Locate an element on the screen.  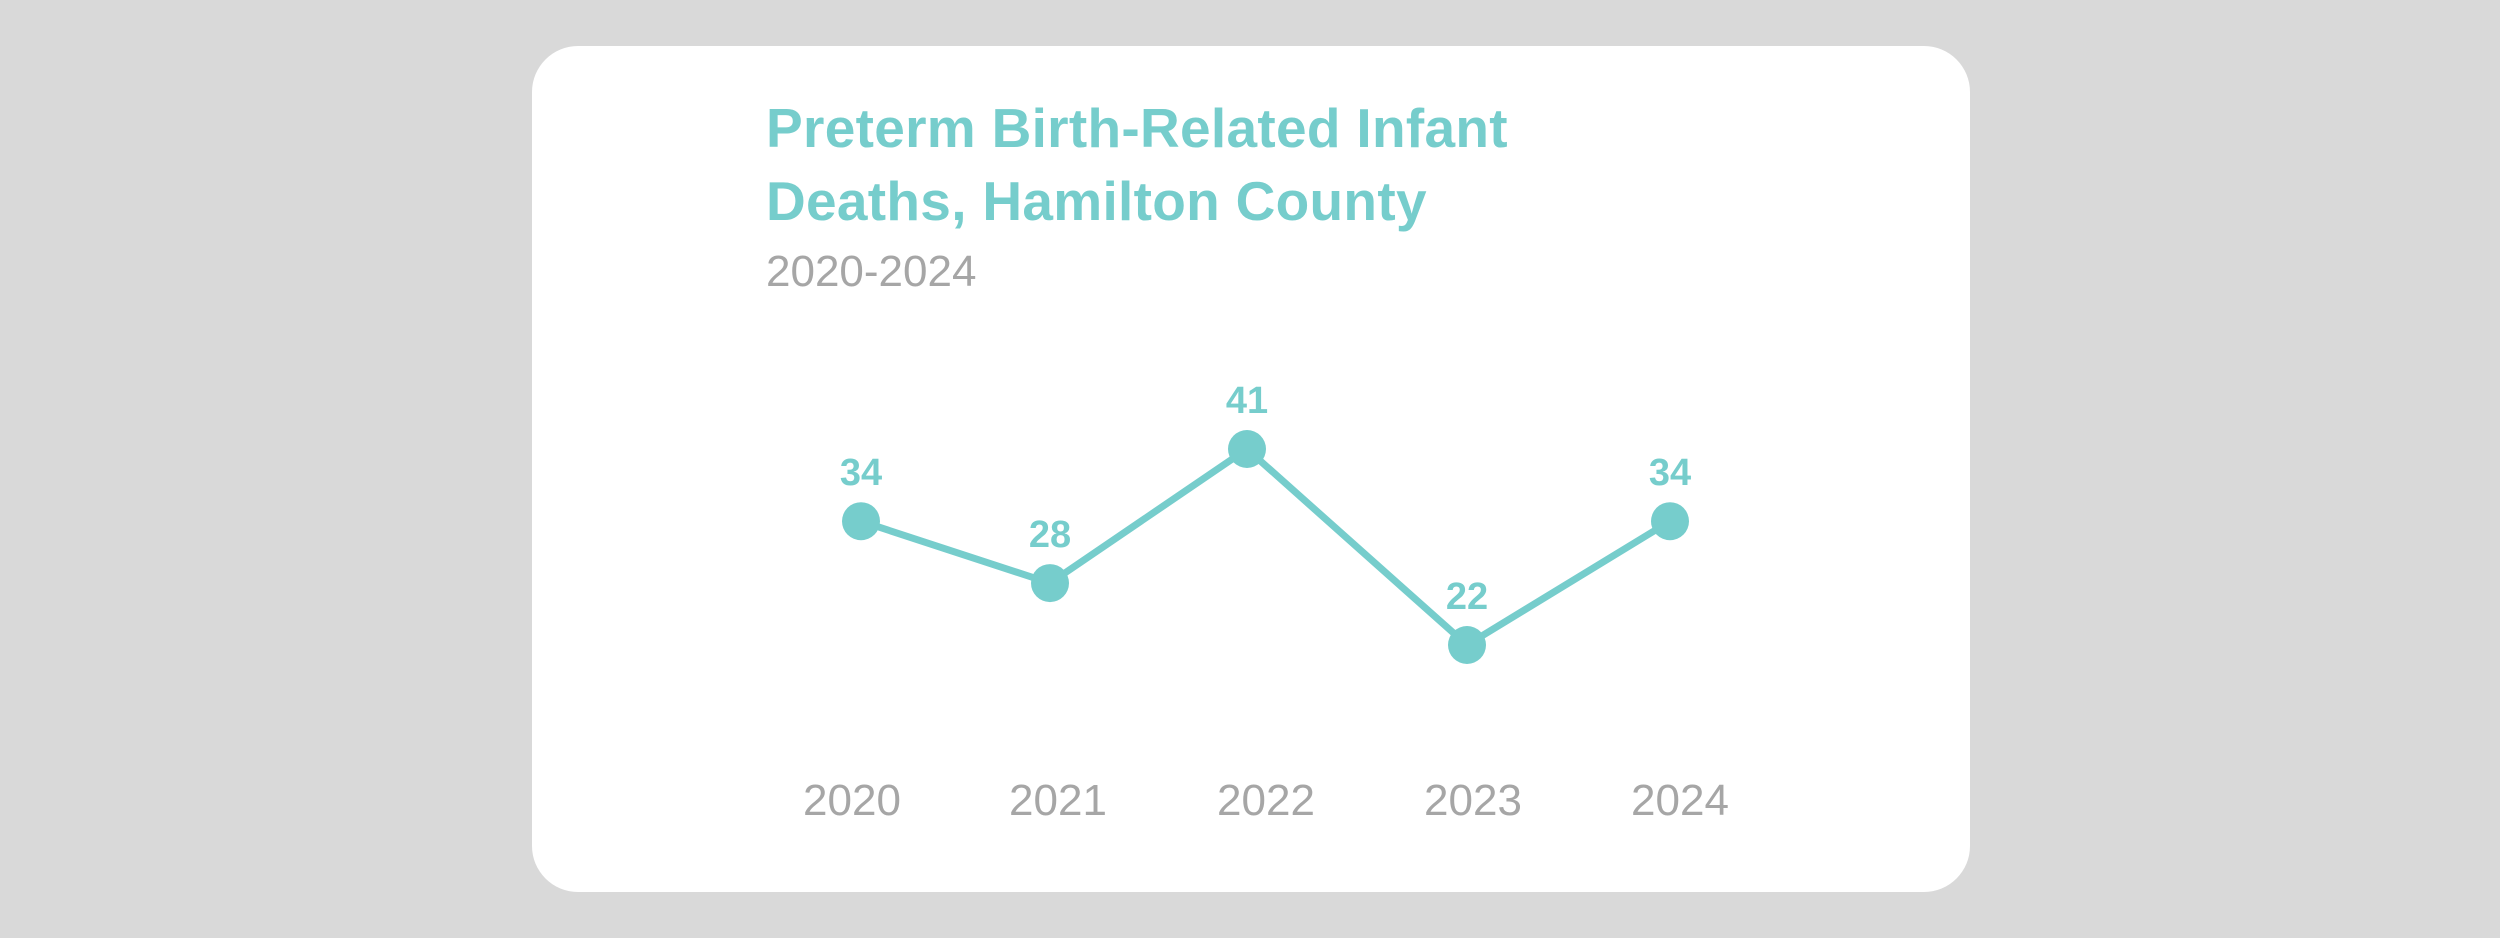
data-points is located at coordinates (1265, 547).